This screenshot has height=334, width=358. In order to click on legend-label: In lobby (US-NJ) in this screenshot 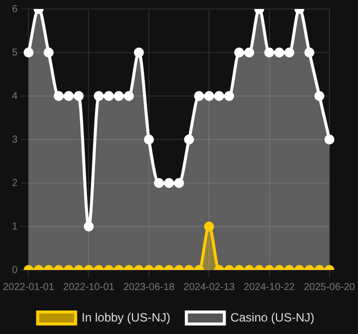, I will do `click(126, 317)`.